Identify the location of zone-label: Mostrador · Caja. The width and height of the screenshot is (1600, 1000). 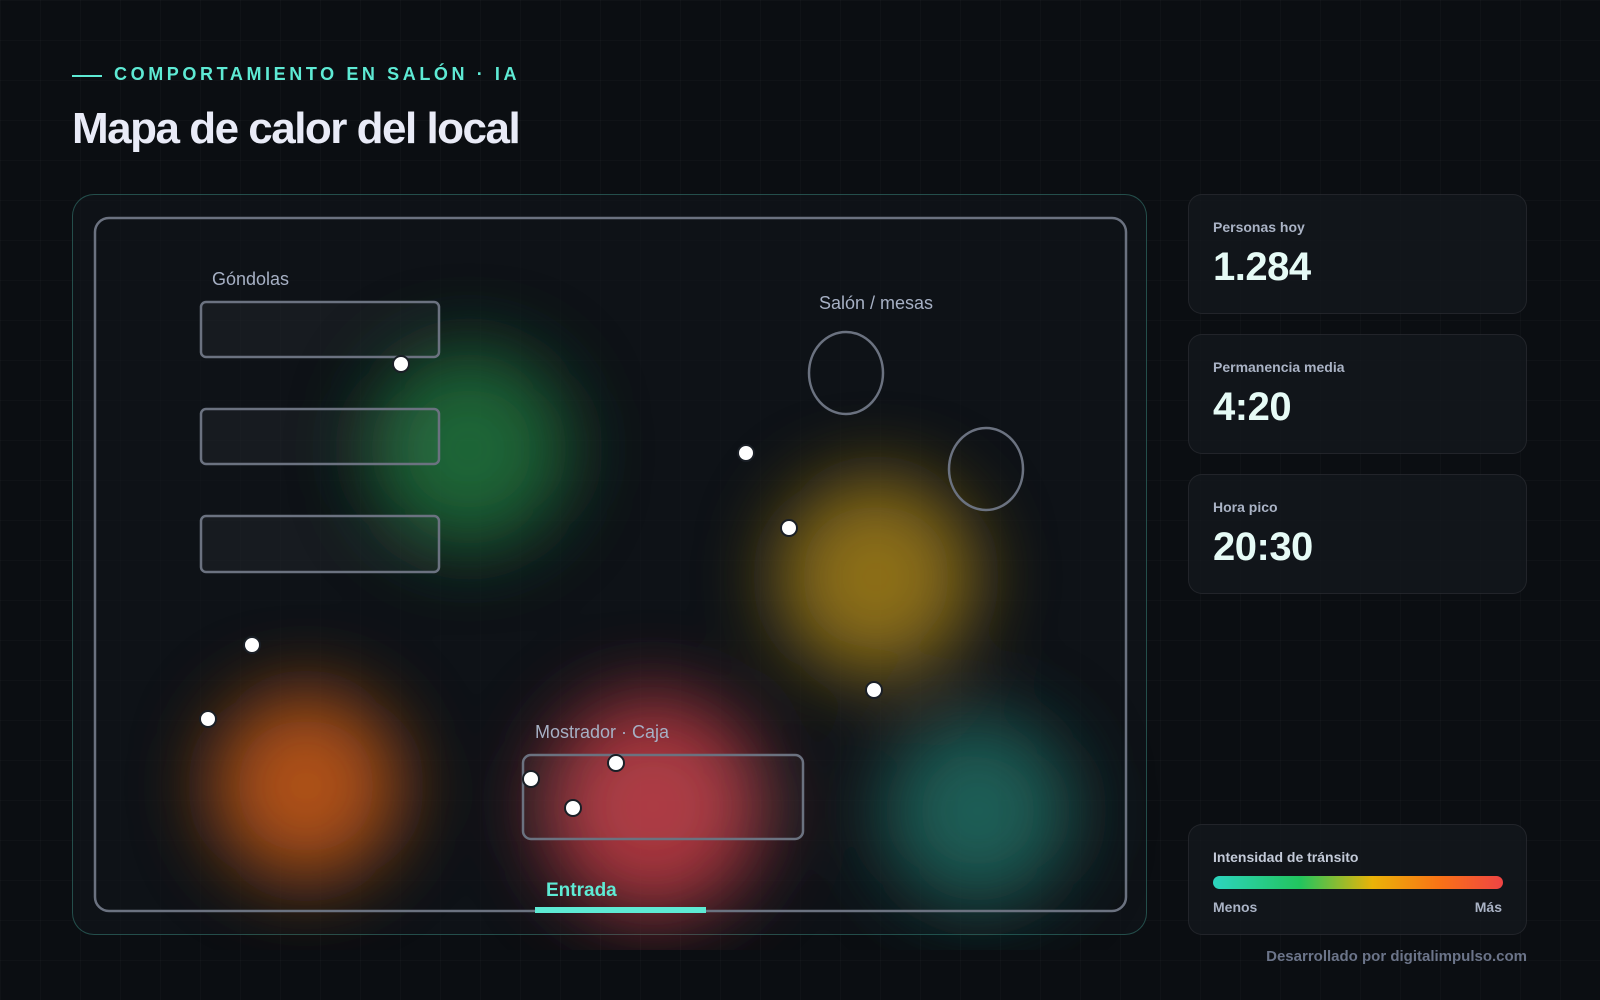
(602, 732).